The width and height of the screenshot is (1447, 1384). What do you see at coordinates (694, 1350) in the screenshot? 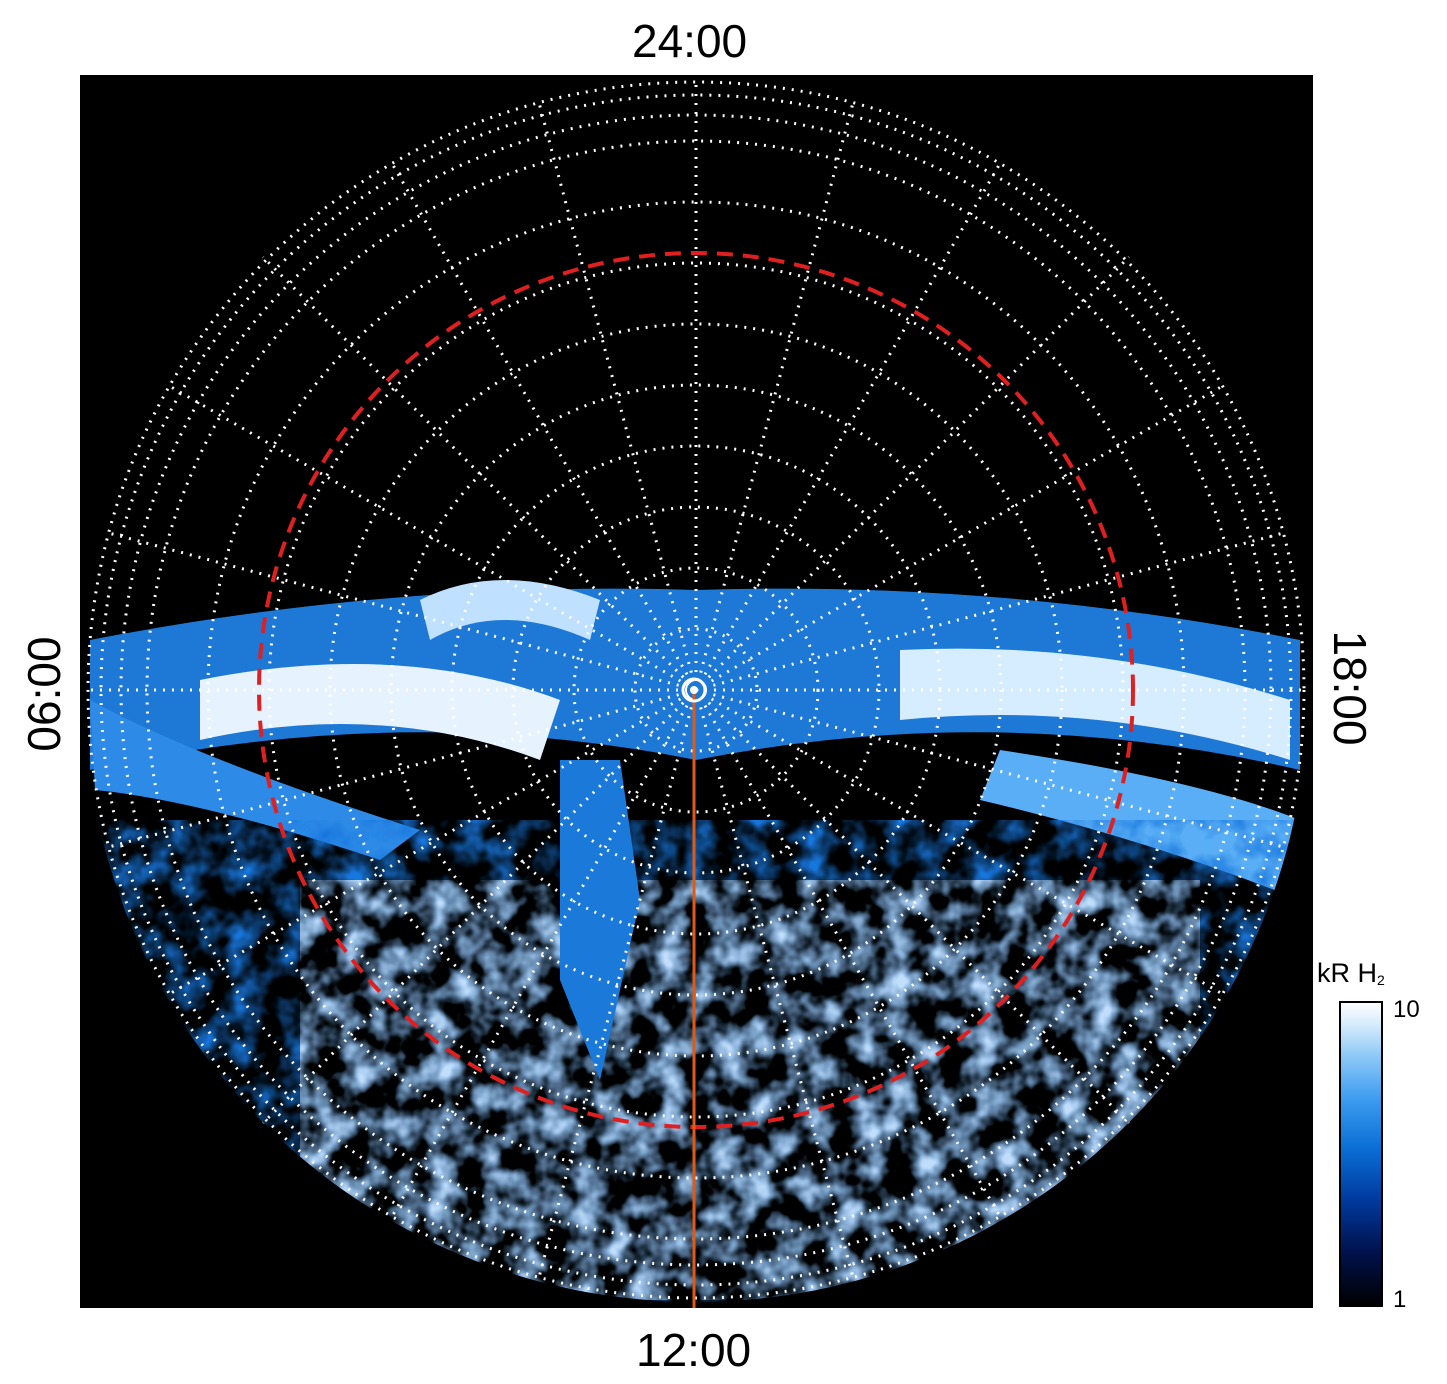
I see `noon-label: 12:00` at bounding box center [694, 1350].